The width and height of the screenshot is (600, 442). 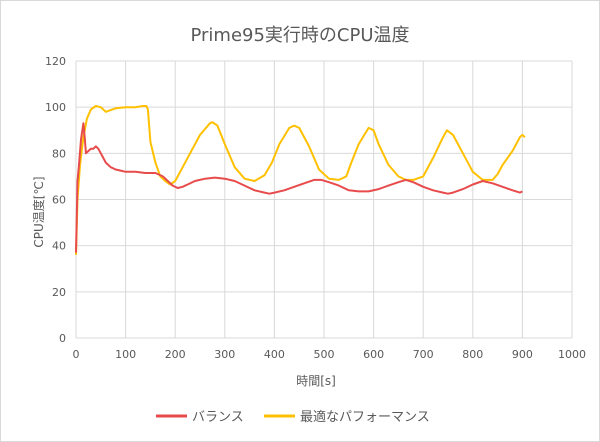 What do you see at coordinates (472, 354) in the screenshot?
I see `x-tick-label: 800` at bounding box center [472, 354].